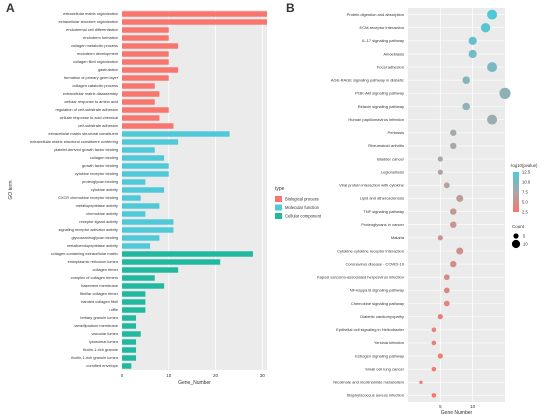 Image resolution: width=550 pixels, height=415 pixels. I want to click on pathway-label: Diabetic cardiomyopathy, so click(382, 316).